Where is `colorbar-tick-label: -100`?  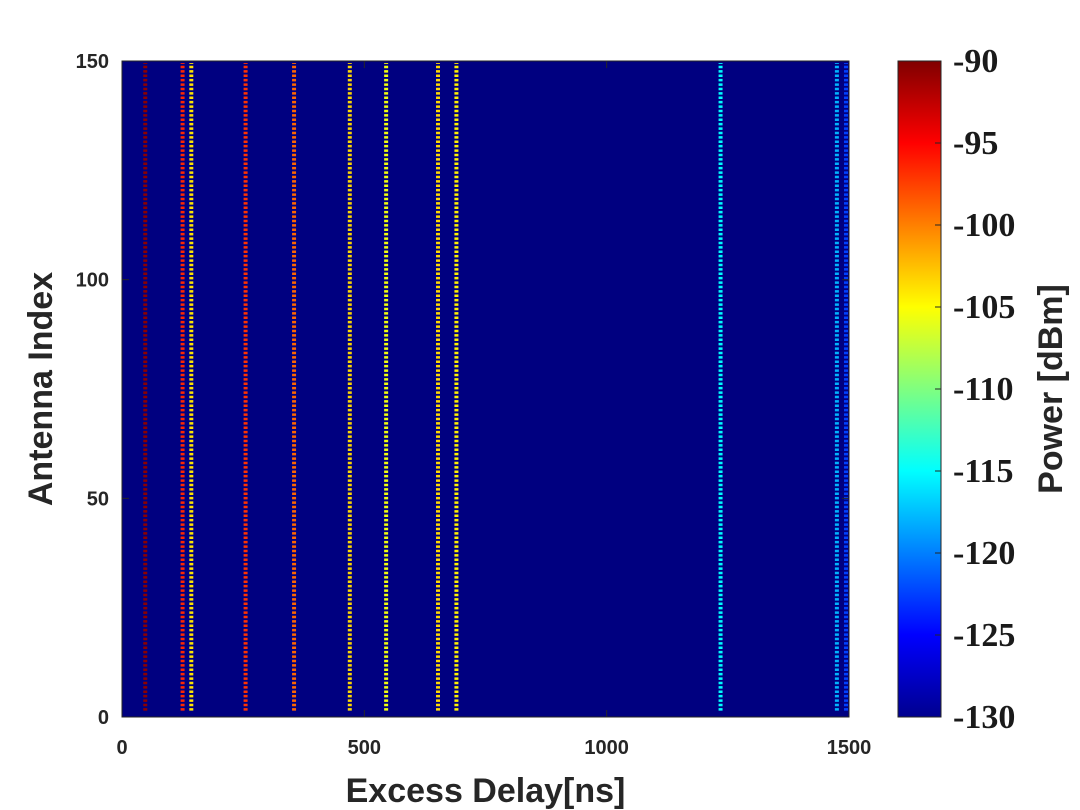
colorbar-tick-label: -100 is located at coordinates (984, 225).